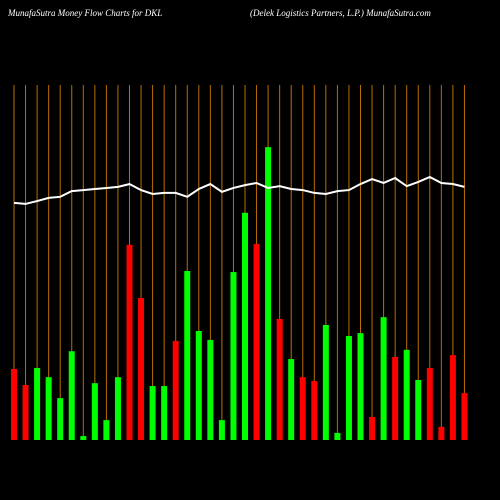 This screenshot has width=500, height=500. What do you see at coordinates (239, 190) in the screenshot?
I see `money-flow-line` at bounding box center [239, 190].